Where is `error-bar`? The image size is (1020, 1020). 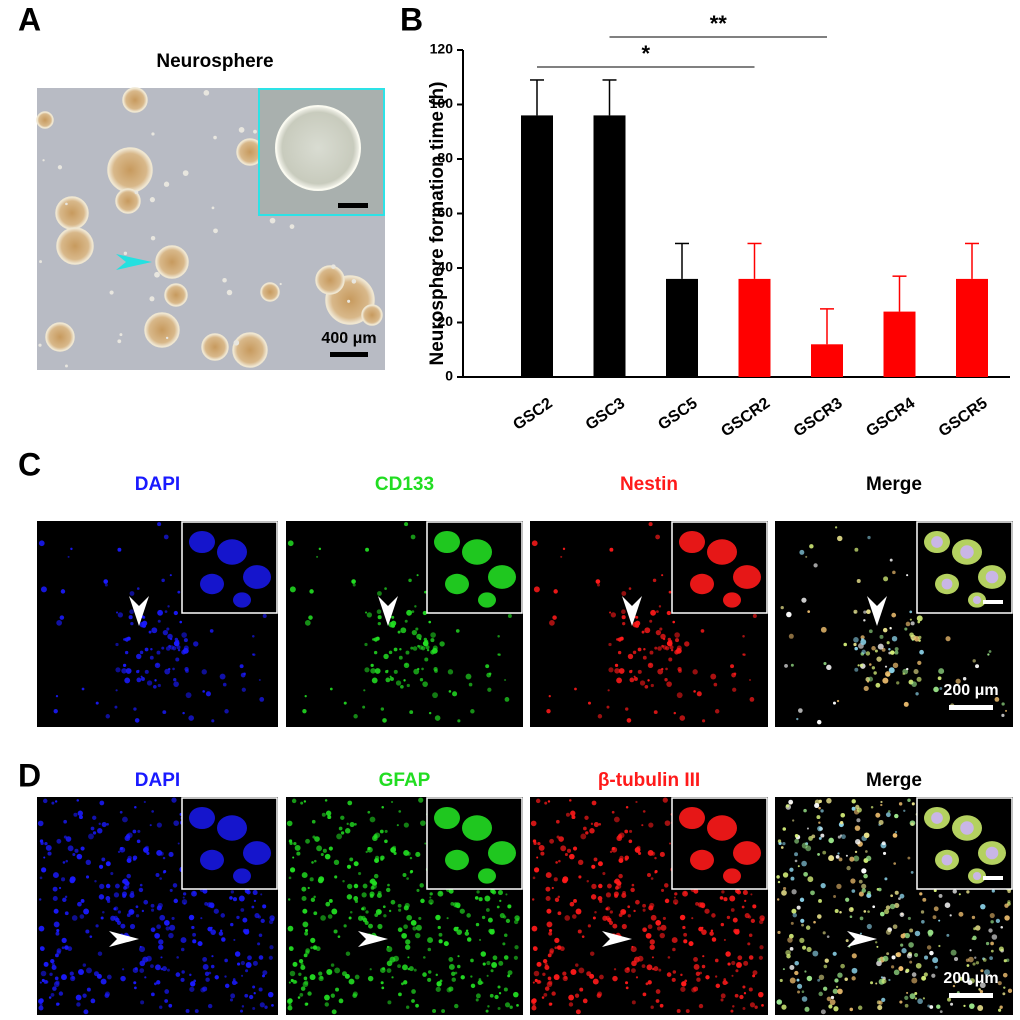
error-bar is located at coordinates (682, 260).